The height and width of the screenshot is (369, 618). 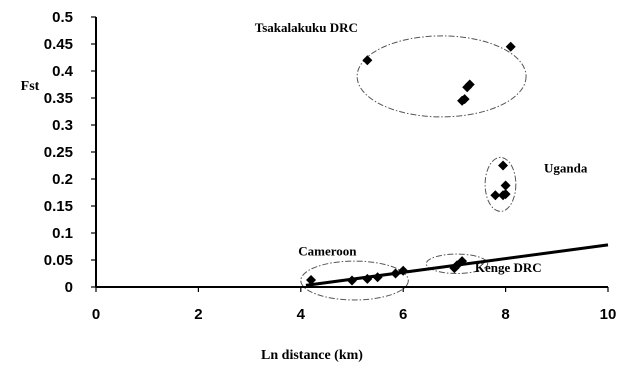 I want to click on y-axis-title: Fst, so click(x=30, y=86).